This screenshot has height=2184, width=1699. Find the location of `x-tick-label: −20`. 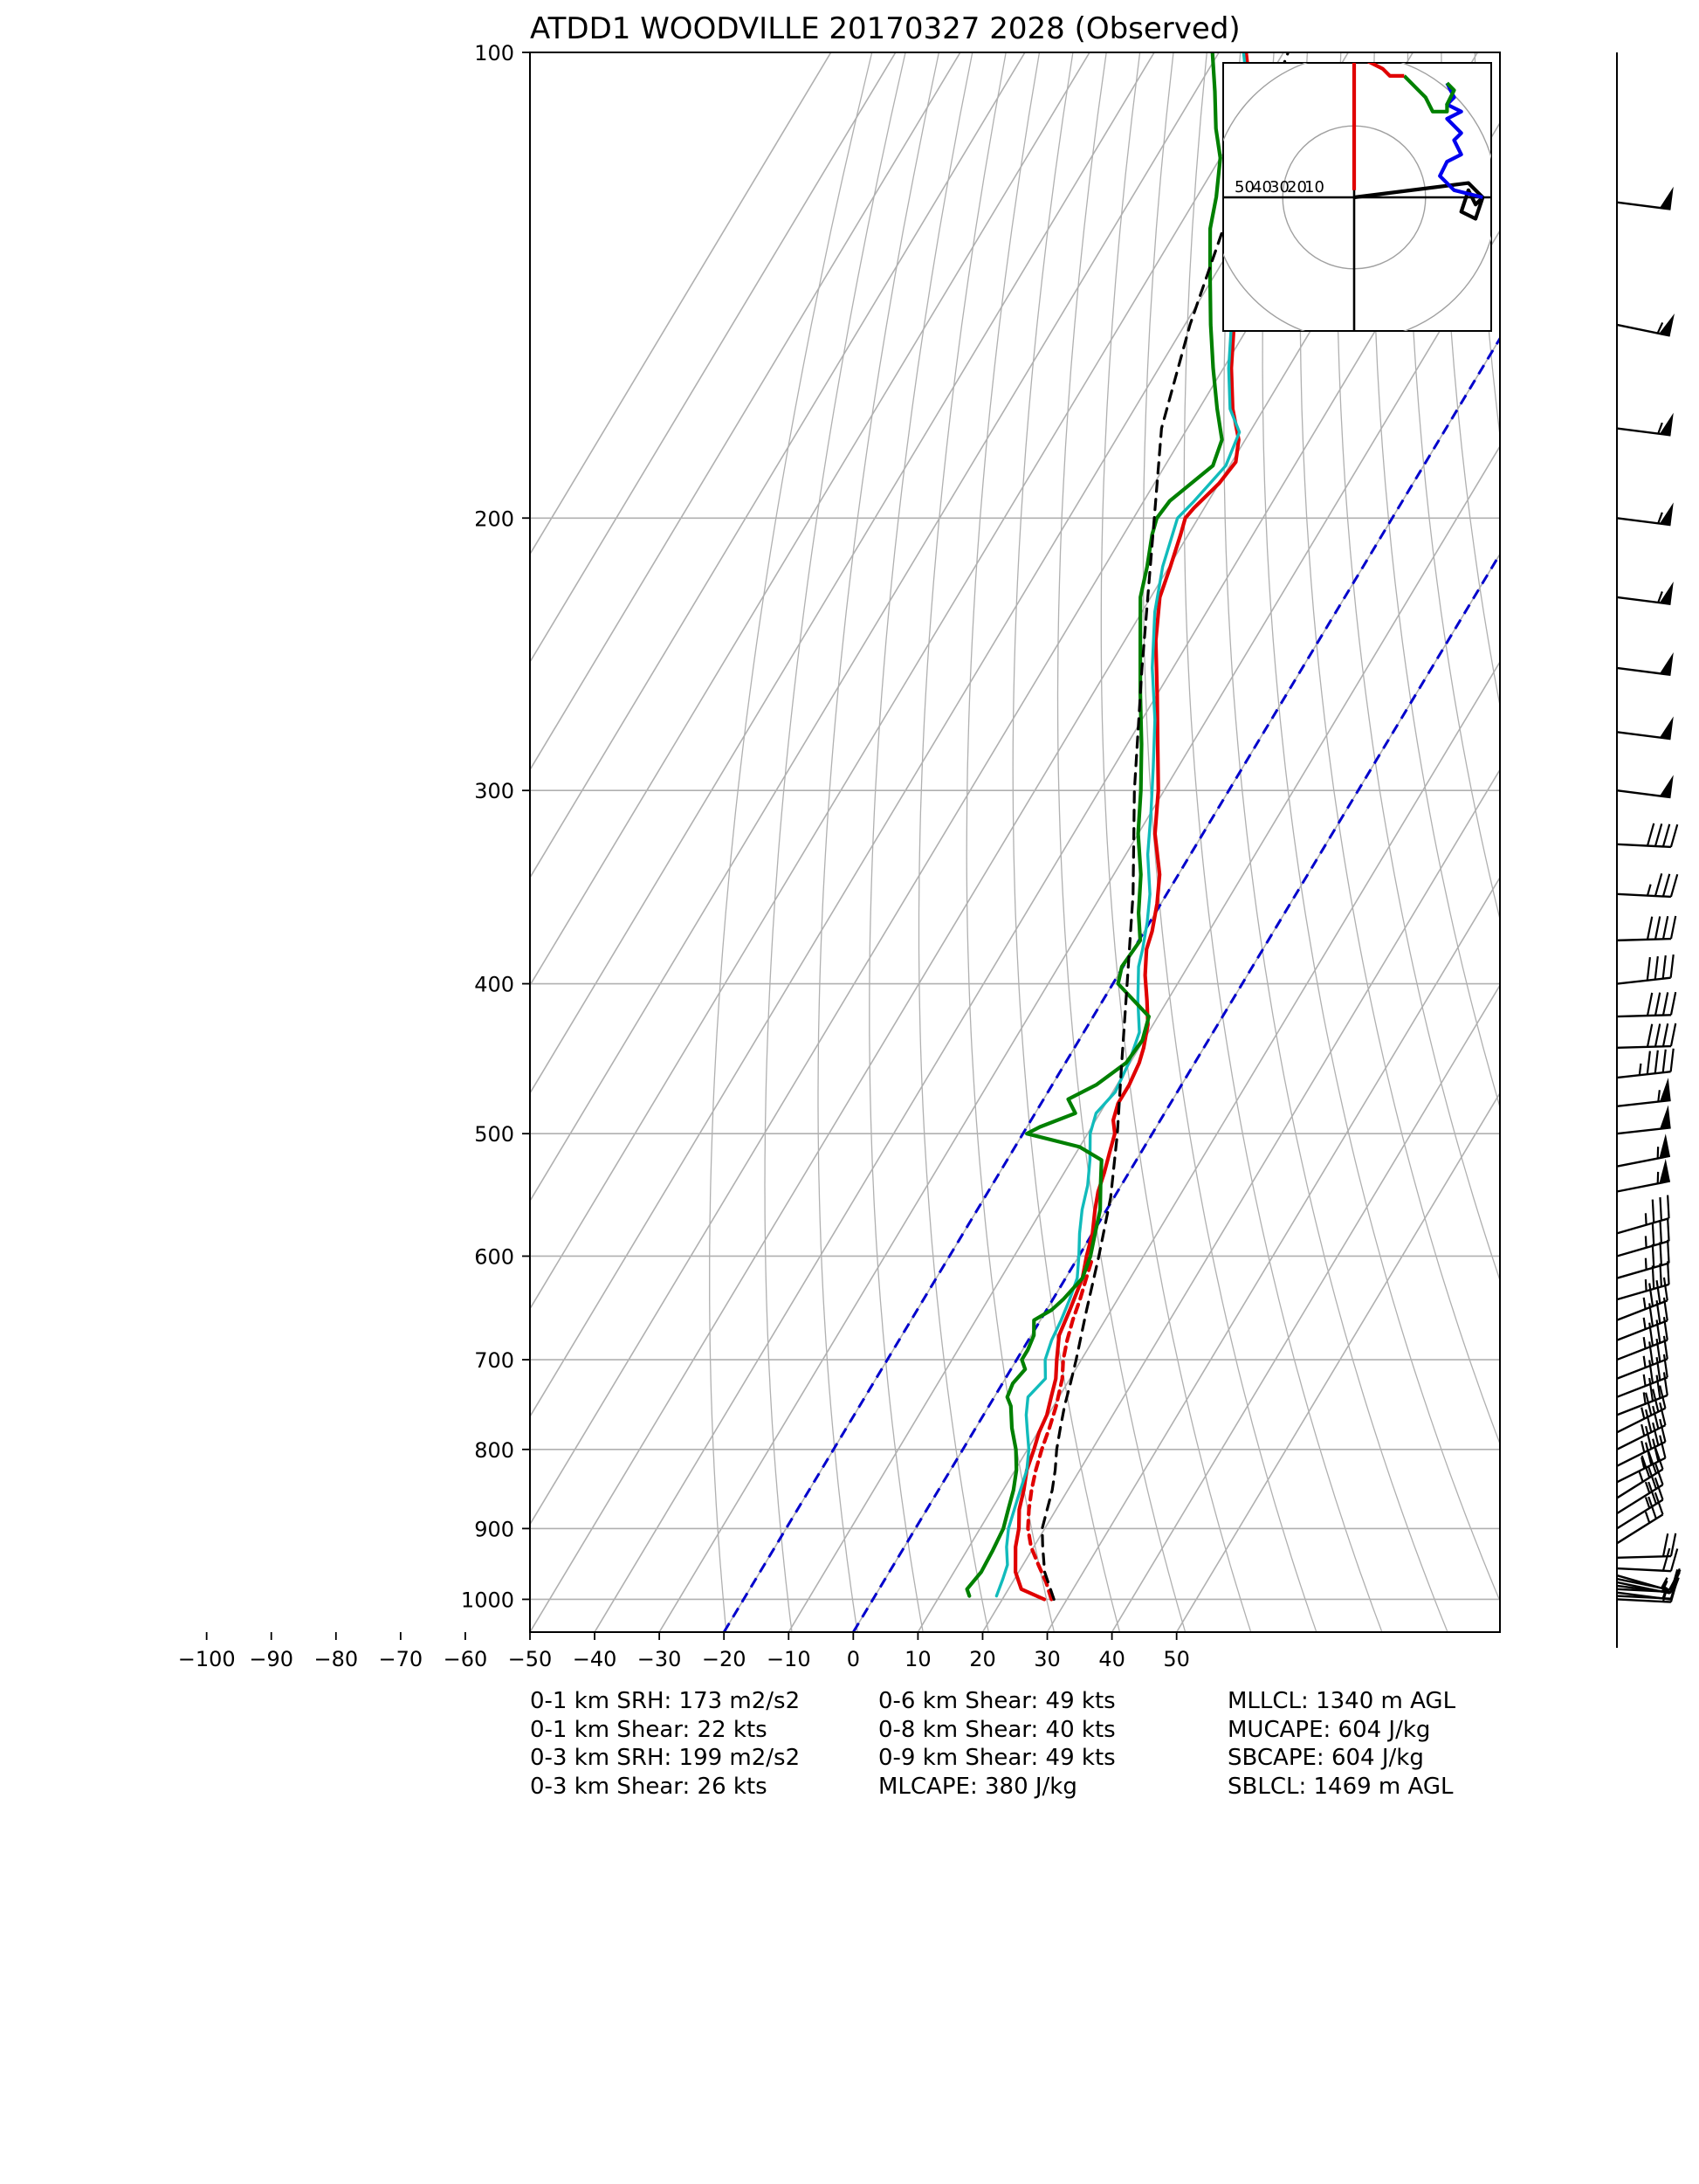

x-tick-label: −20 is located at coordinates (724, 1659).